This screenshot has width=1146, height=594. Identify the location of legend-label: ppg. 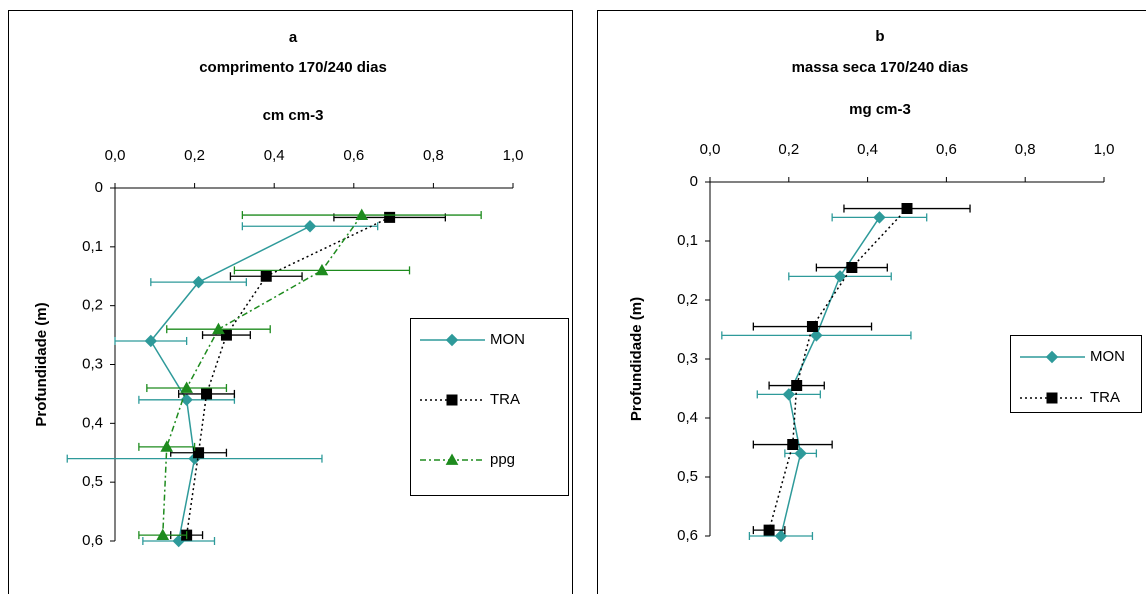
(502, 459).